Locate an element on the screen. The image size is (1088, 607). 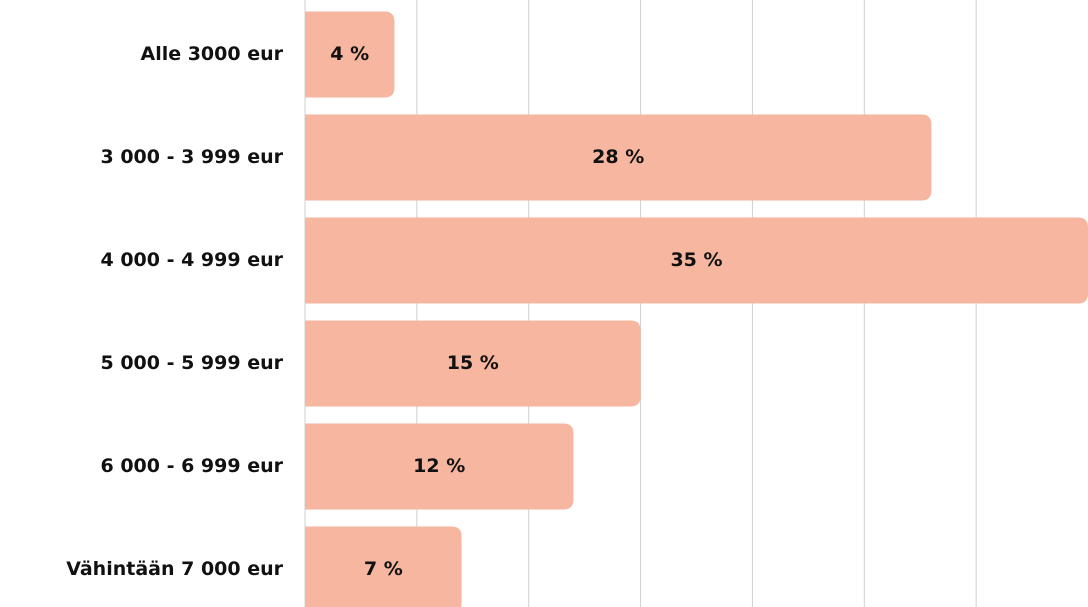
data-label: 4 % is located at coordinates (349, 54).